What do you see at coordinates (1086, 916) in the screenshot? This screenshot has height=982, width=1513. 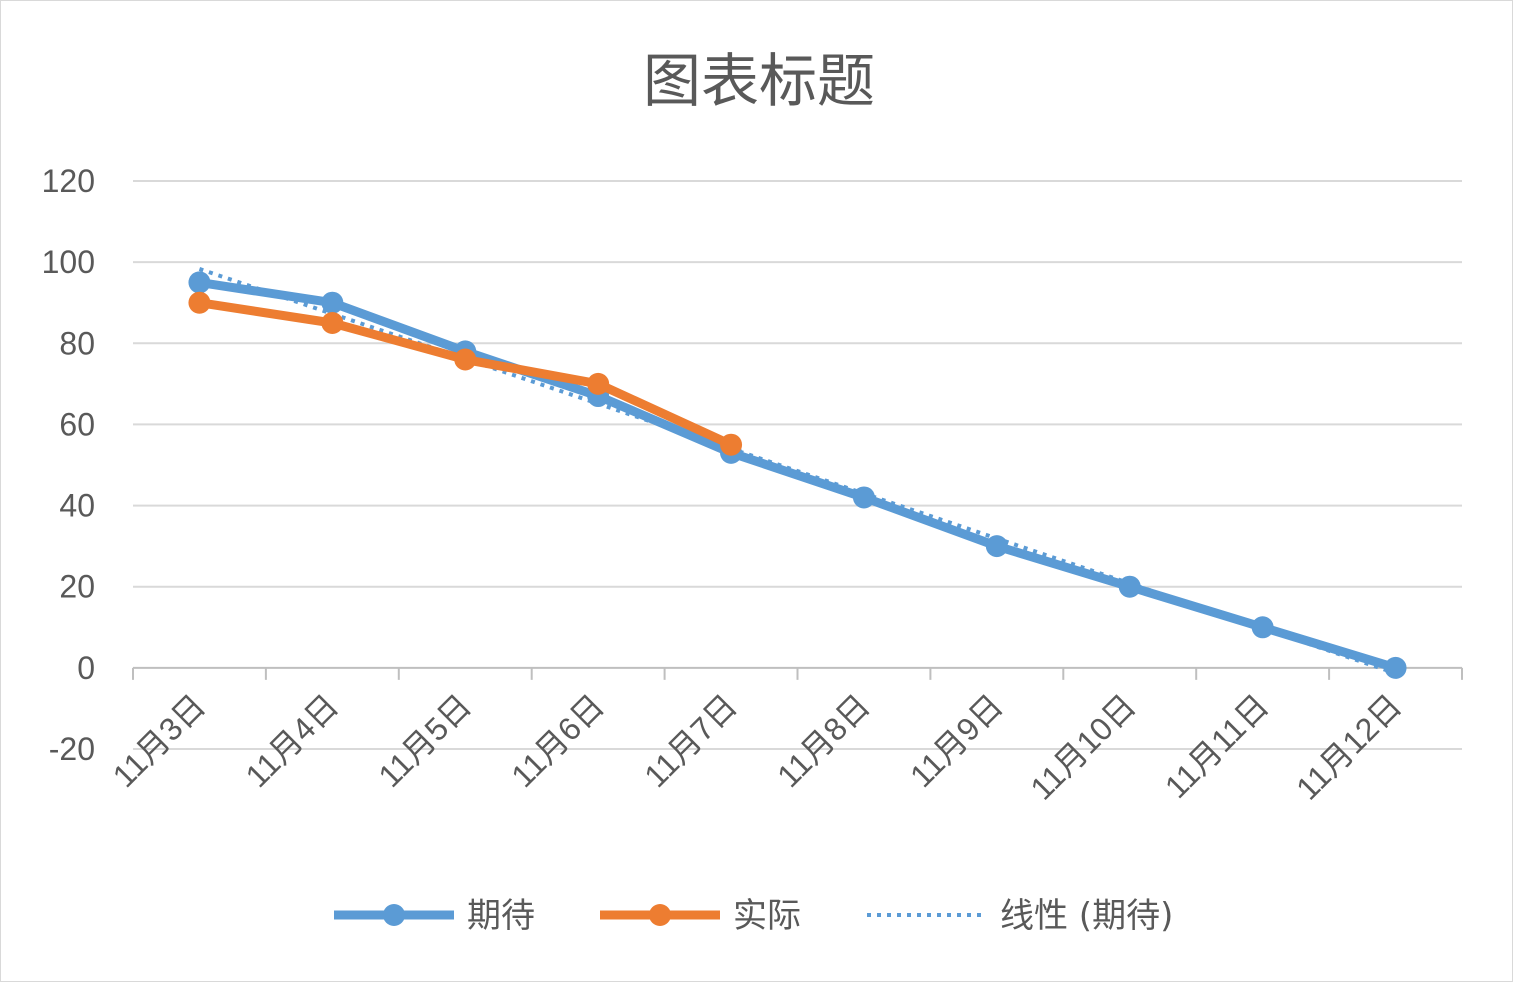 I see `legend-label-trendline: 线性 (期待)` at bounding box center [1086, 916].